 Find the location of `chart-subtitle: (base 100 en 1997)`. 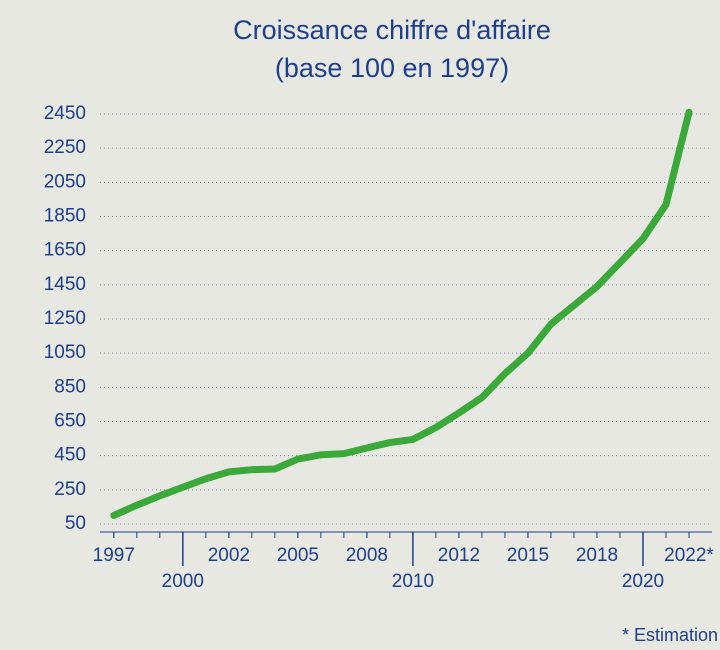

chart-subtitle: (base 100 en 1997) is located at coordinates (392, 68).